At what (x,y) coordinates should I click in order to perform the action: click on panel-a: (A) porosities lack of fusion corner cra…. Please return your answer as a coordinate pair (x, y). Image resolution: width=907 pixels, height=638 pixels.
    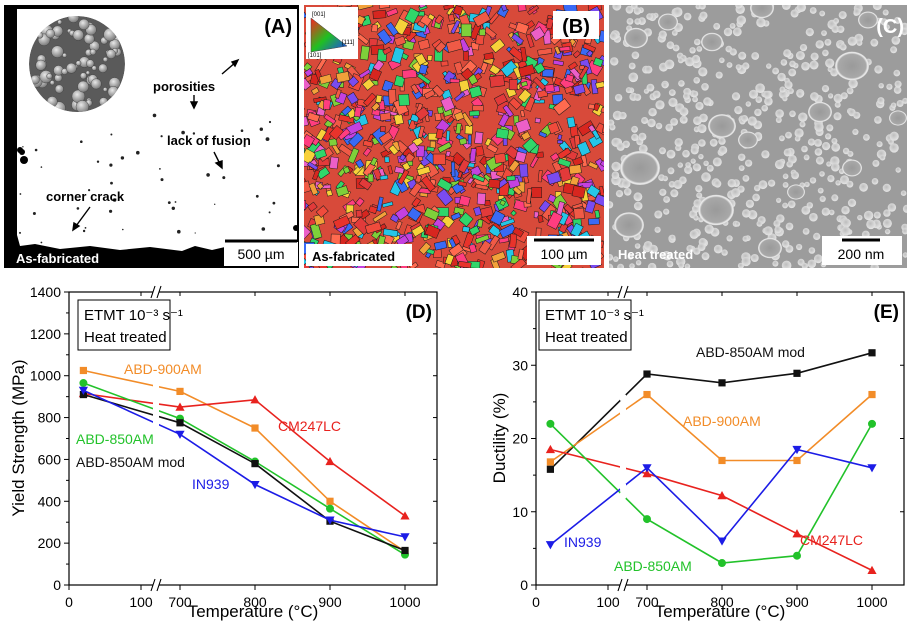
    Looking at the image, I should click on (151, 136).